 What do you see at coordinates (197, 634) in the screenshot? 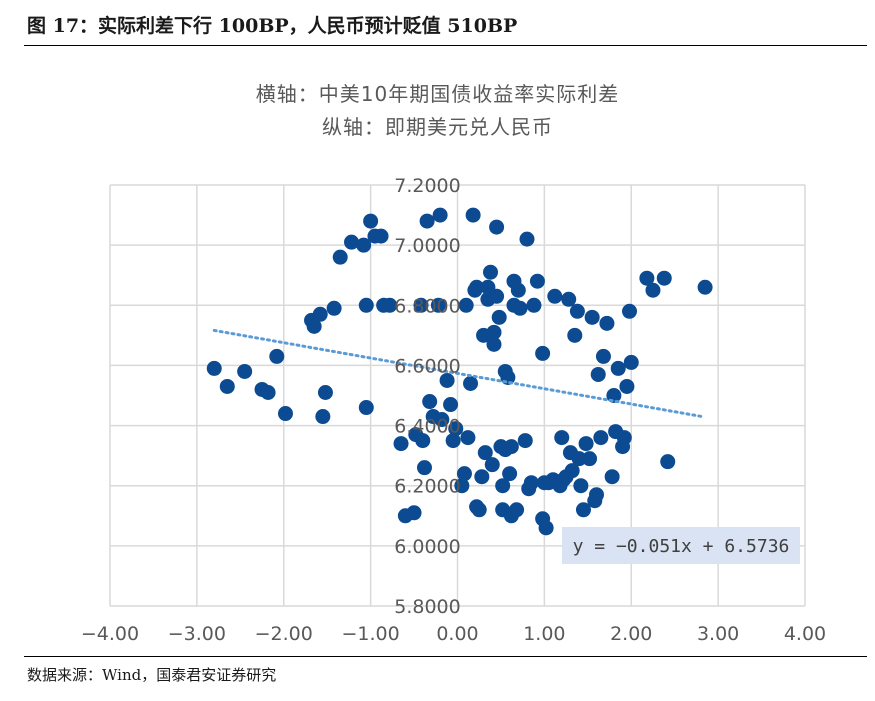
I see `x-tick-label: −3.00` at bounding box center [197, 634].